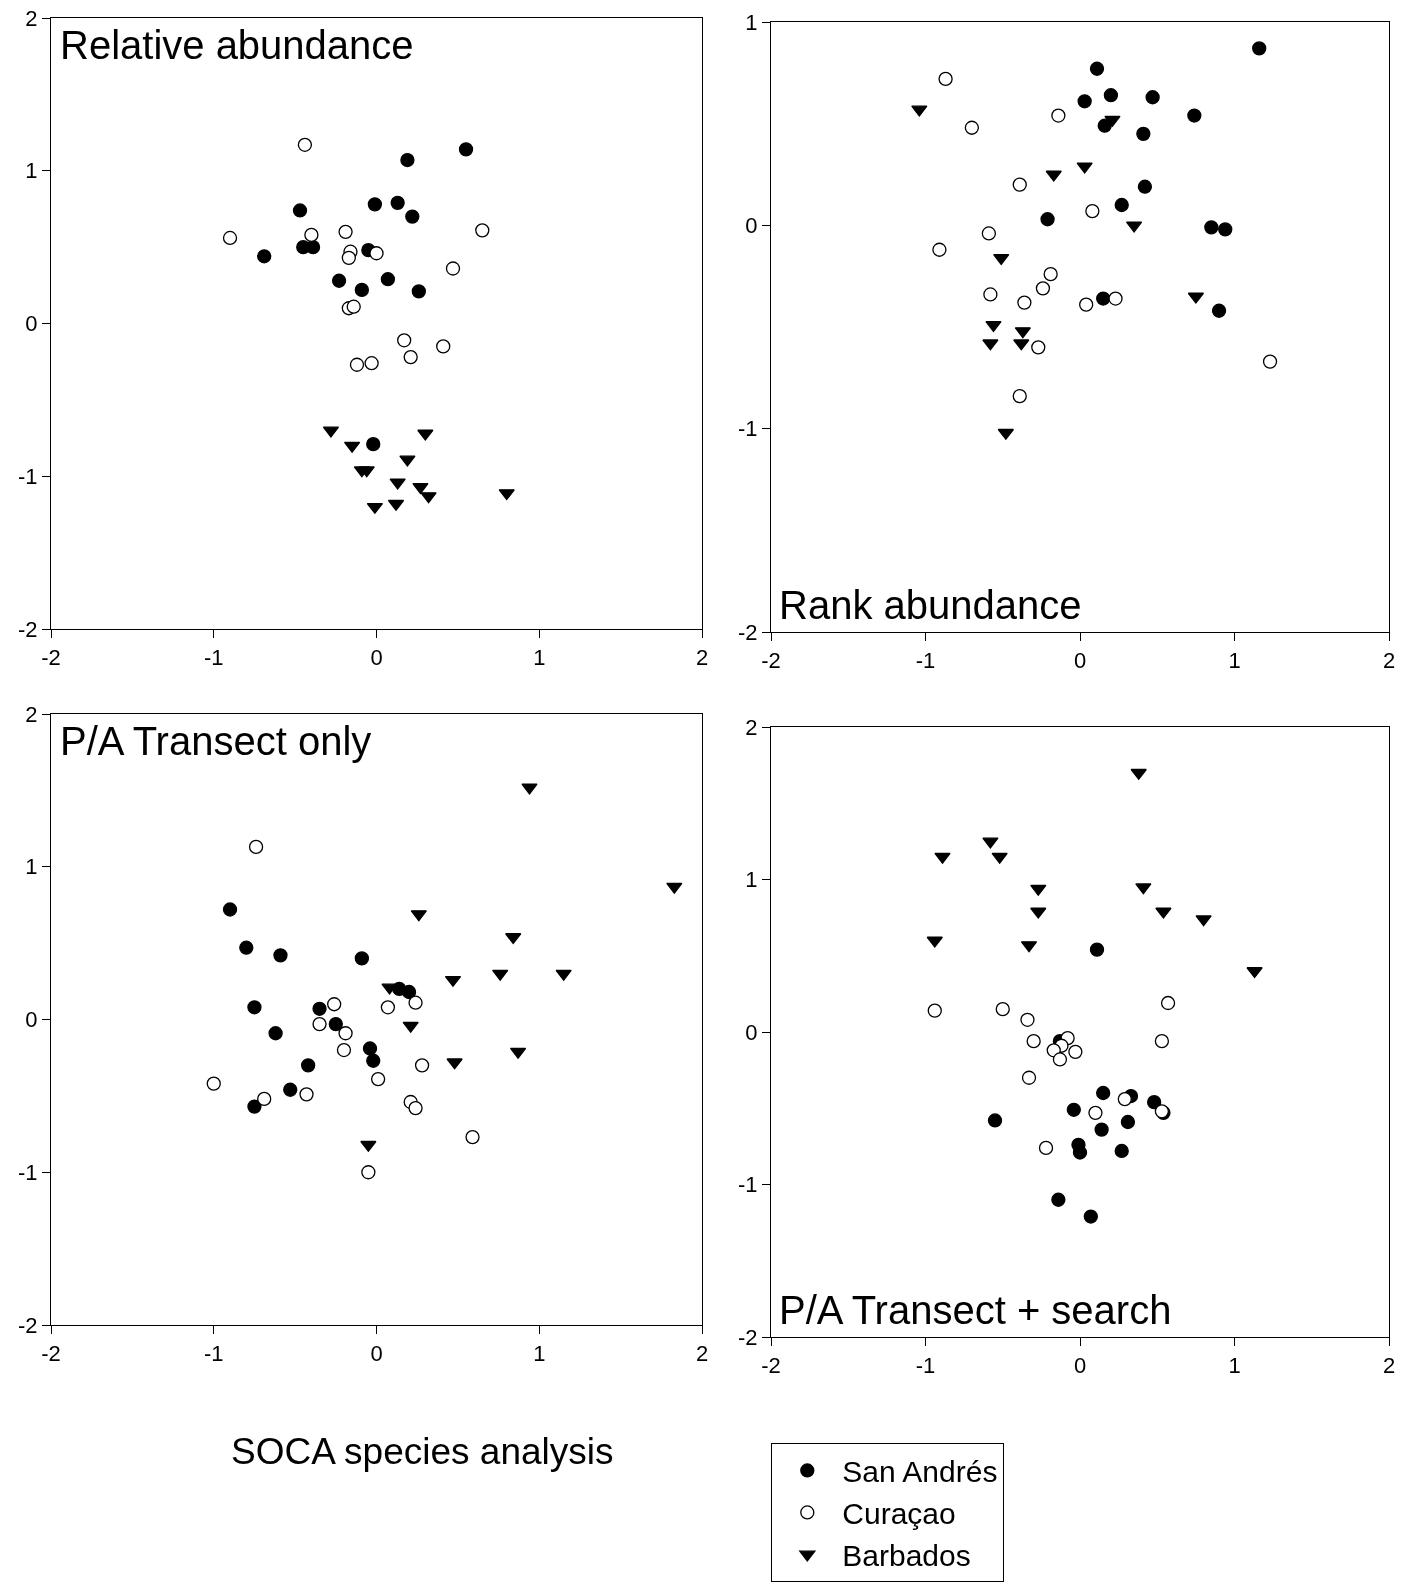  Describe the element at coordinates (237, 45) in the screenshot. I see `chart-title: Relative abundance` at that location.